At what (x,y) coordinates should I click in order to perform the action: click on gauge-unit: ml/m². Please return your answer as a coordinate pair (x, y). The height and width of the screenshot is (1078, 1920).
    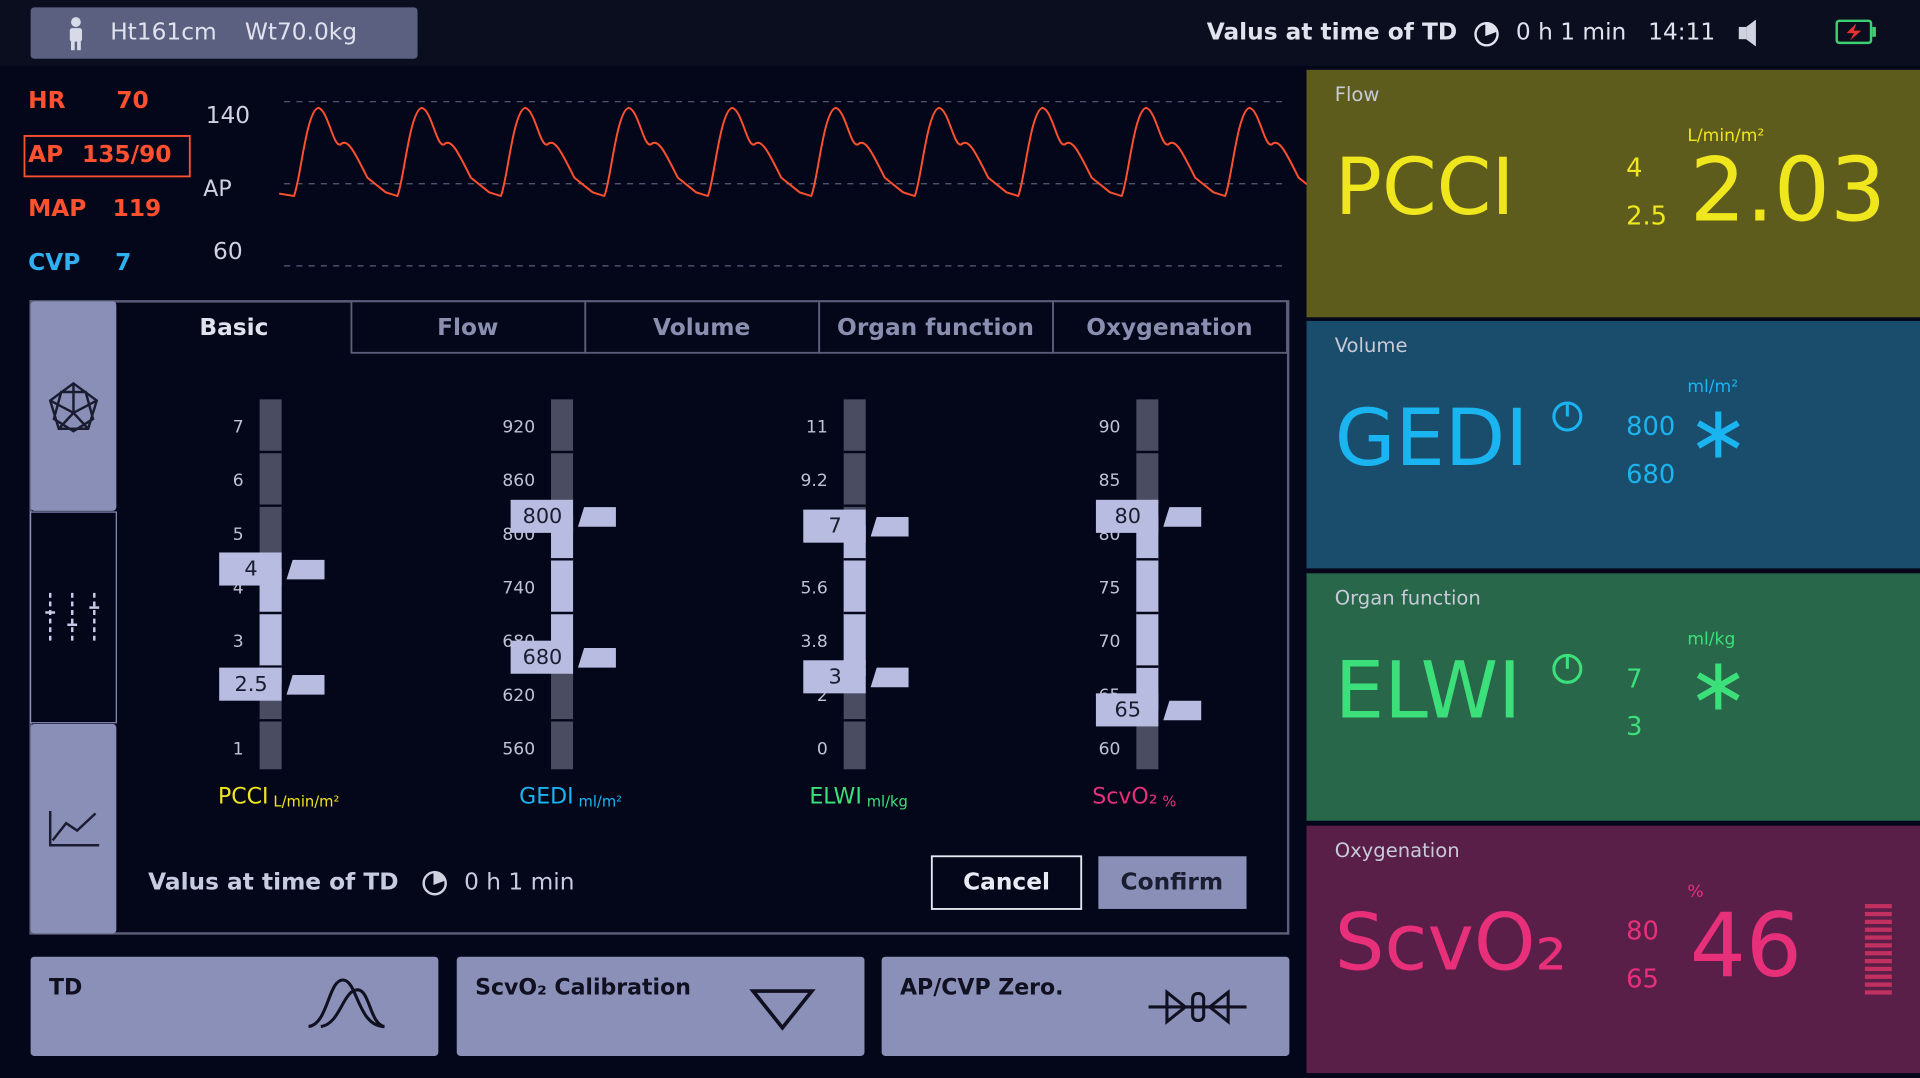
    Looking at the image, I should click on (601, 801).